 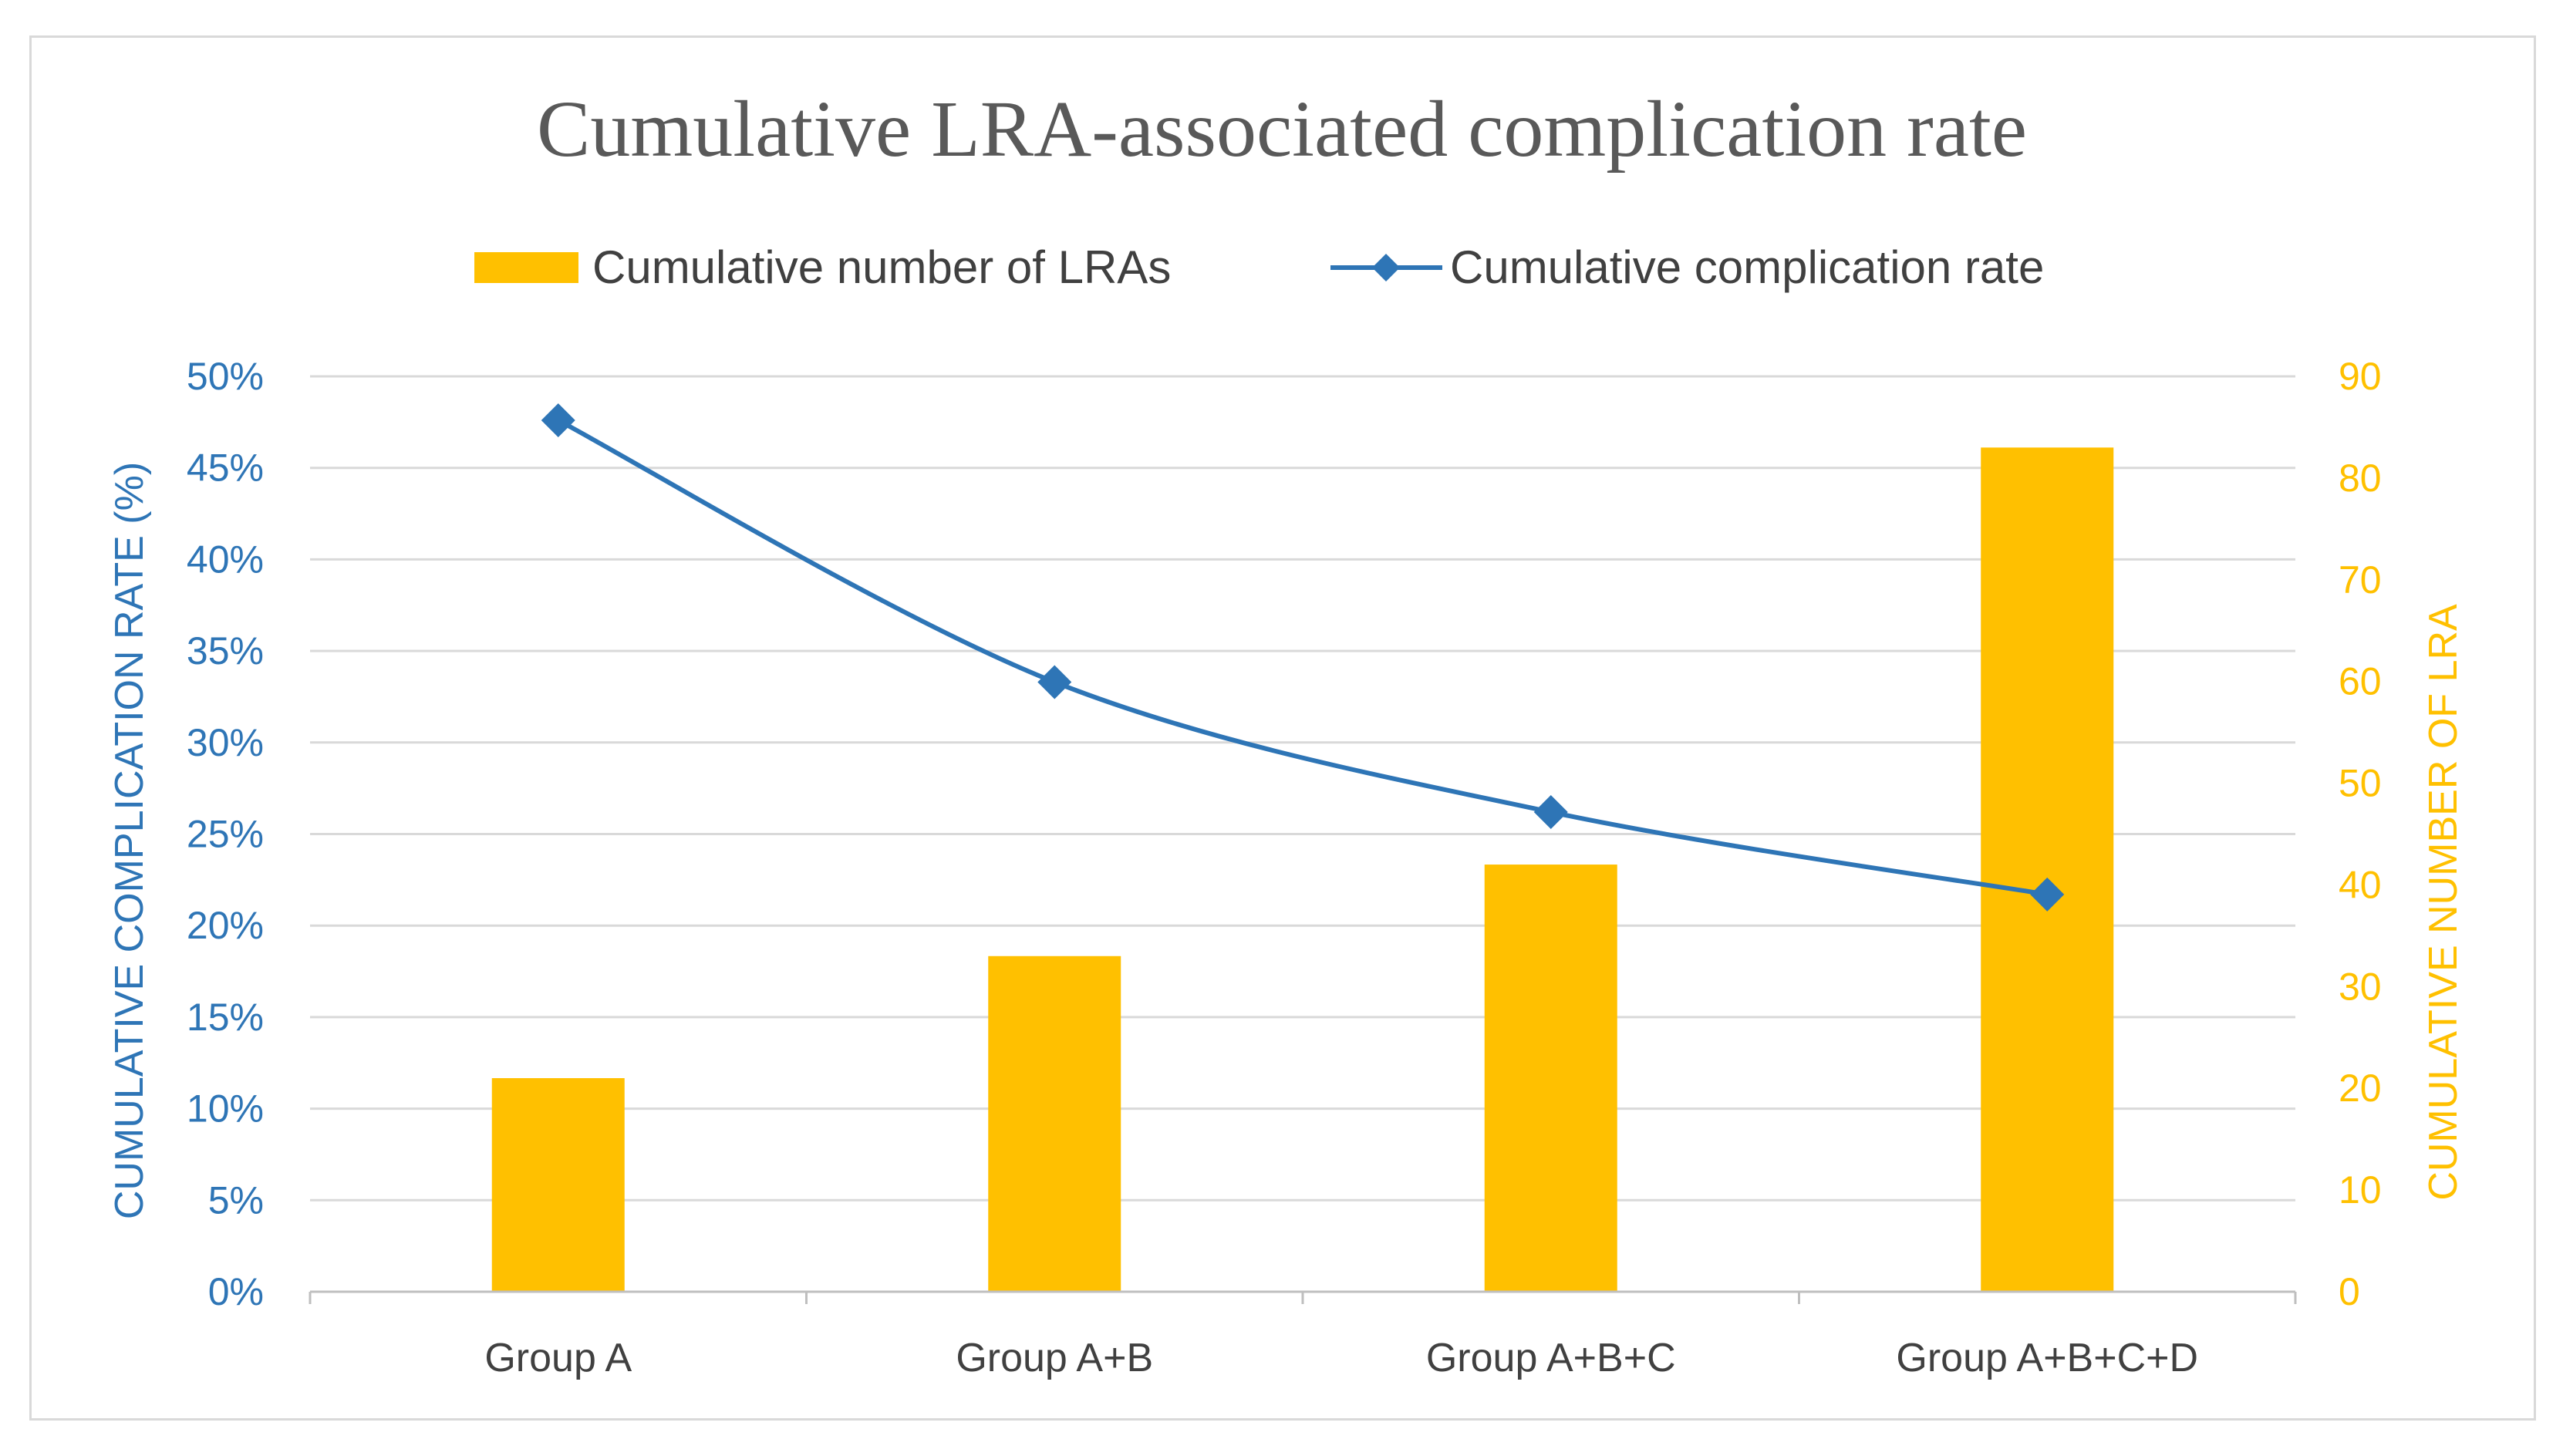 I want to click on legend-bar-swatch, so click(x=526, y=268).